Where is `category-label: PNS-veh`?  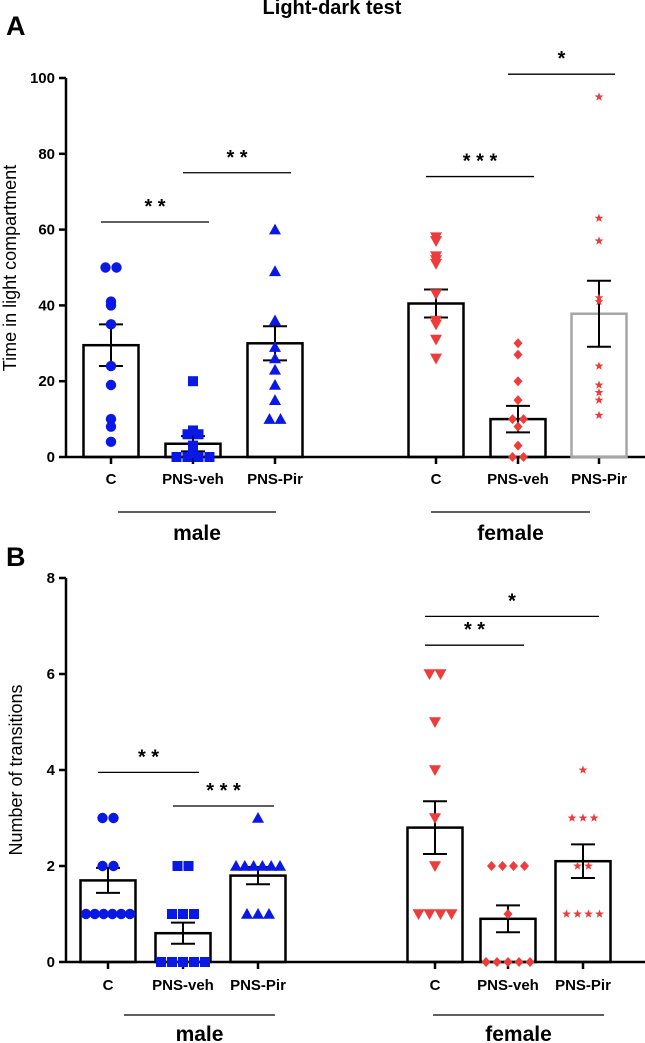 category-label: PNS-veh is located at coordinates (518, 479).